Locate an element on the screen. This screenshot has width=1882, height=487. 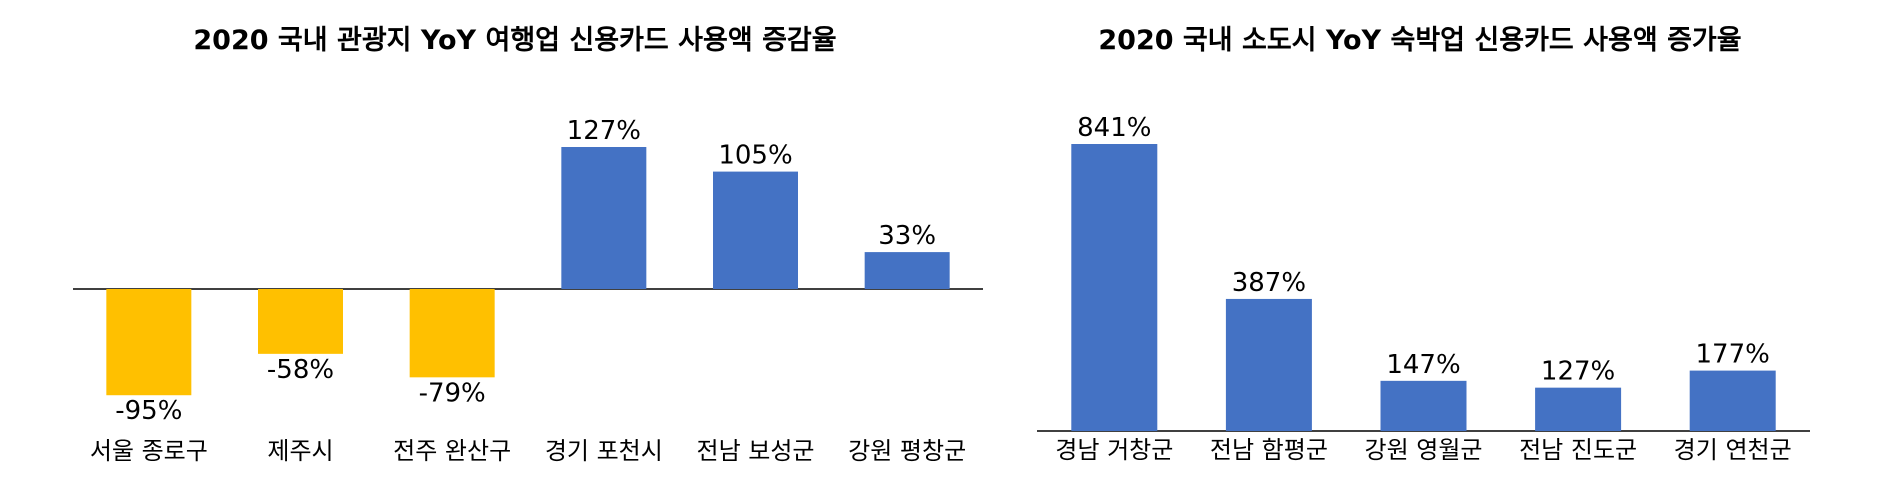
chart-title: 2020 국내 소도시 YoY 숙박업 신용카드 사용액 증가율 is located at coordinates (1419, 40).